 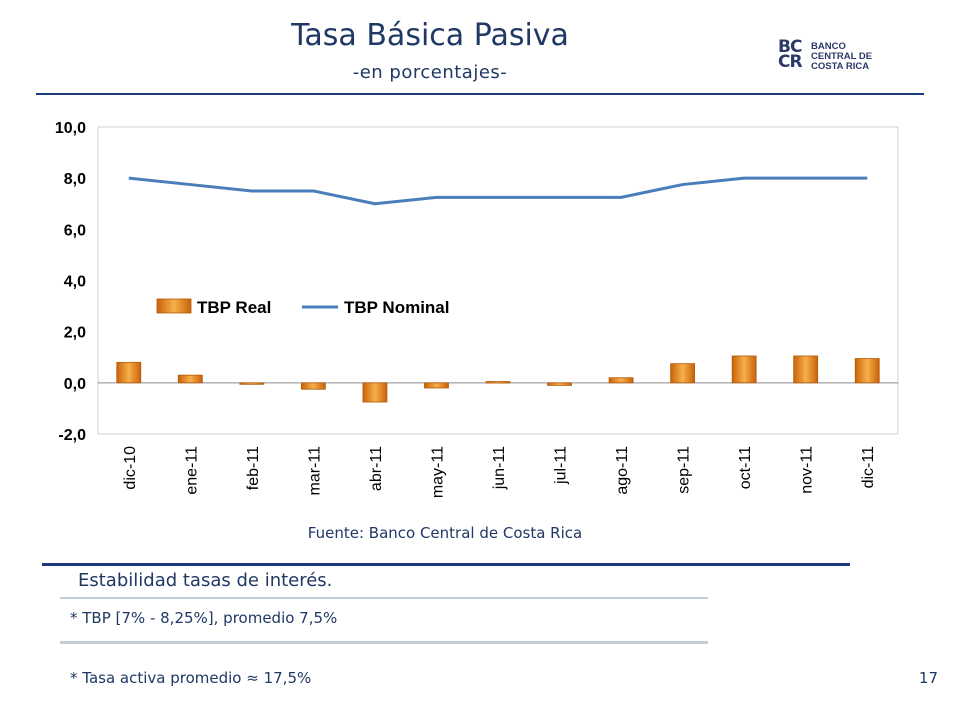 I want to click on legend-swatch-bar, so click(x=174, y=306).